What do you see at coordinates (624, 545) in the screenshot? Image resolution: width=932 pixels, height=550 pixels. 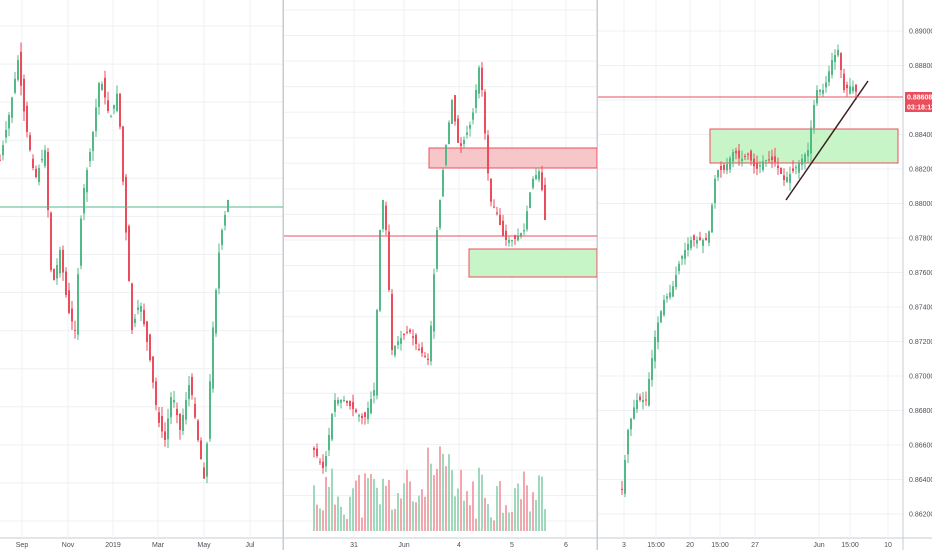 I see `time-axis-label: 3` at bounding box center [624, 545].